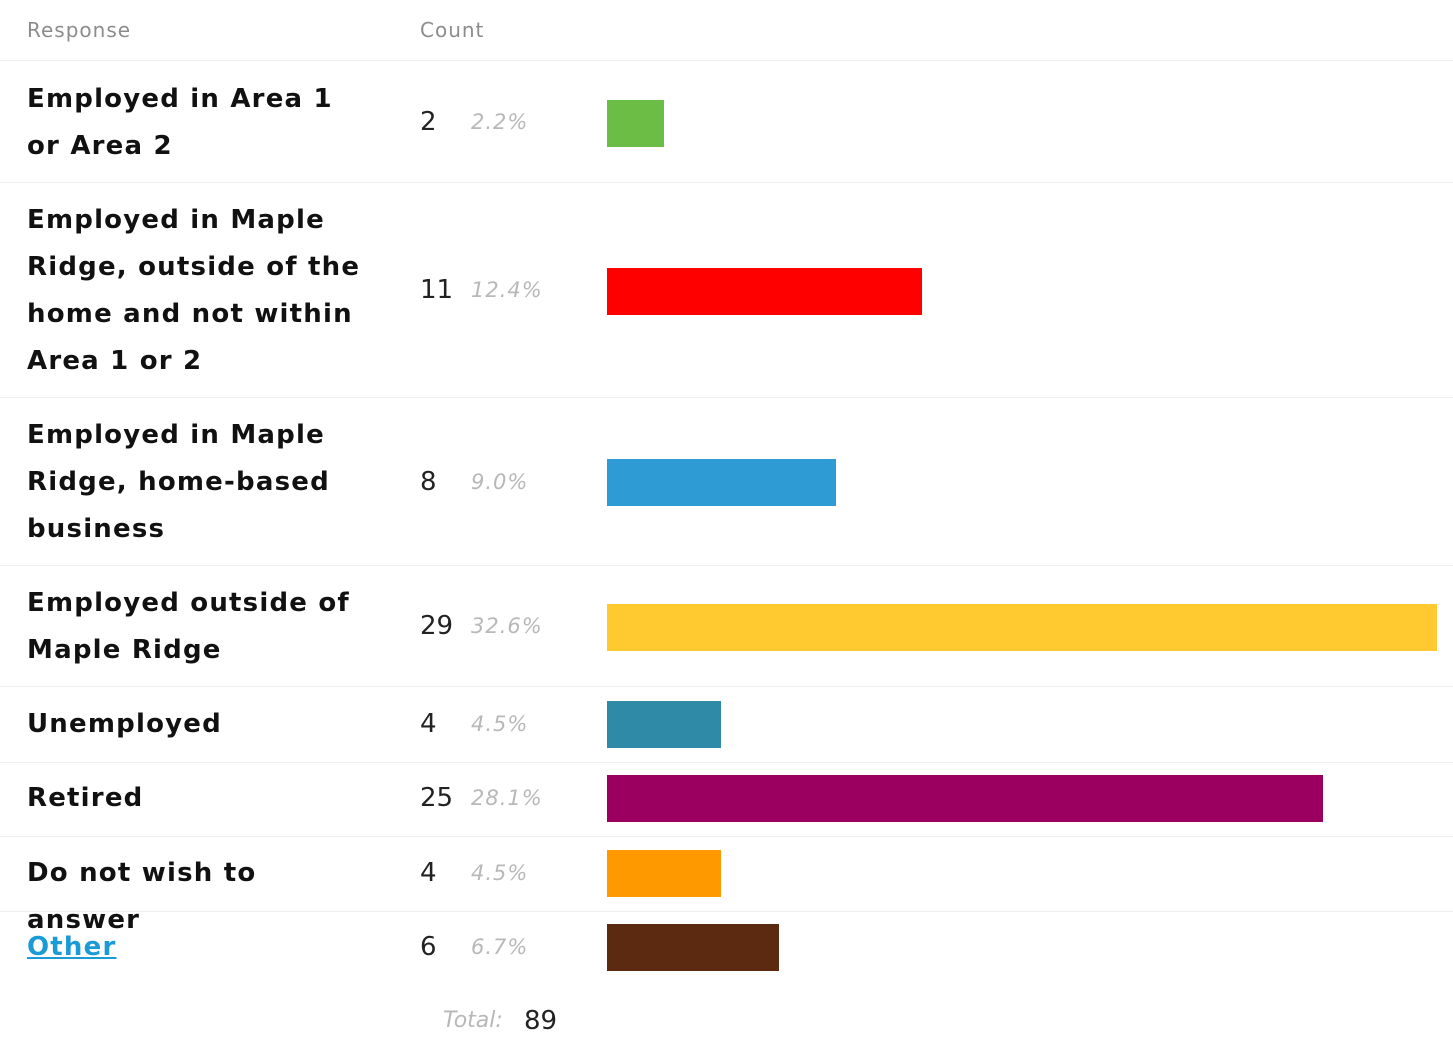  What do you see at coordinates (72, 947) in the screenshot?
I see `other-link: Other` at bounding box center [72, 947].